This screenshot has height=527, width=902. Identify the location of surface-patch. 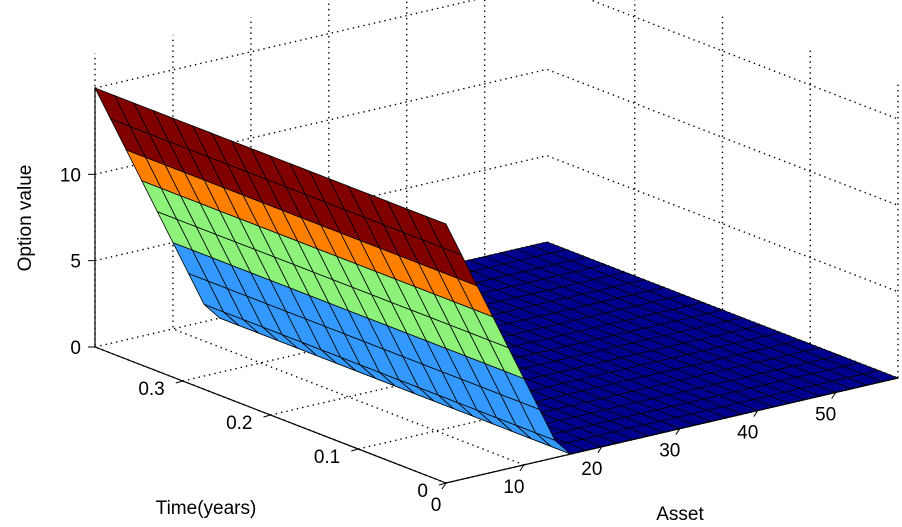
(444, 235).